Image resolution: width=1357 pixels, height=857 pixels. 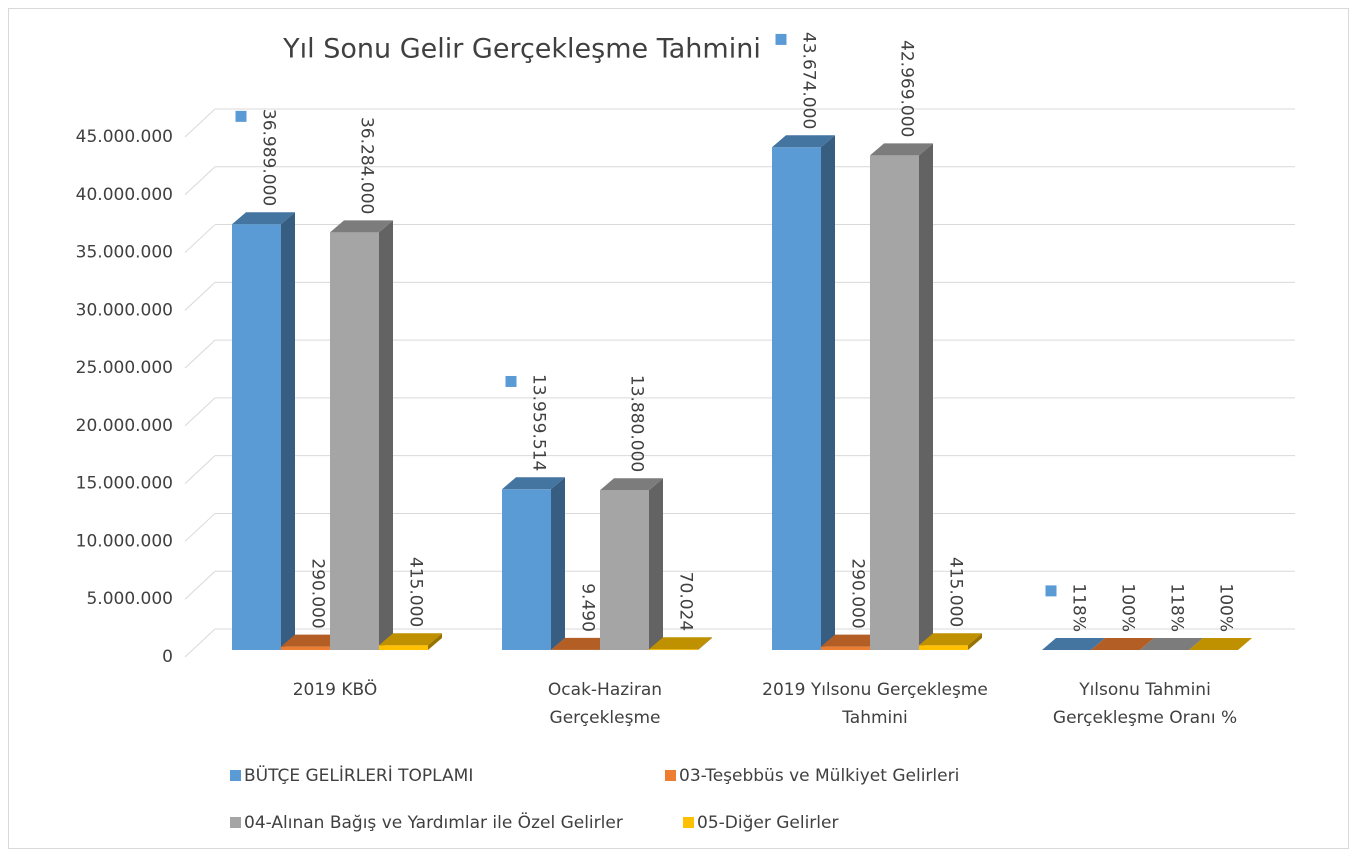 I want to click on chart-title: Yıl Sonu Gelir Gerçekleşme Tahmini, so click(x=521, y=49).